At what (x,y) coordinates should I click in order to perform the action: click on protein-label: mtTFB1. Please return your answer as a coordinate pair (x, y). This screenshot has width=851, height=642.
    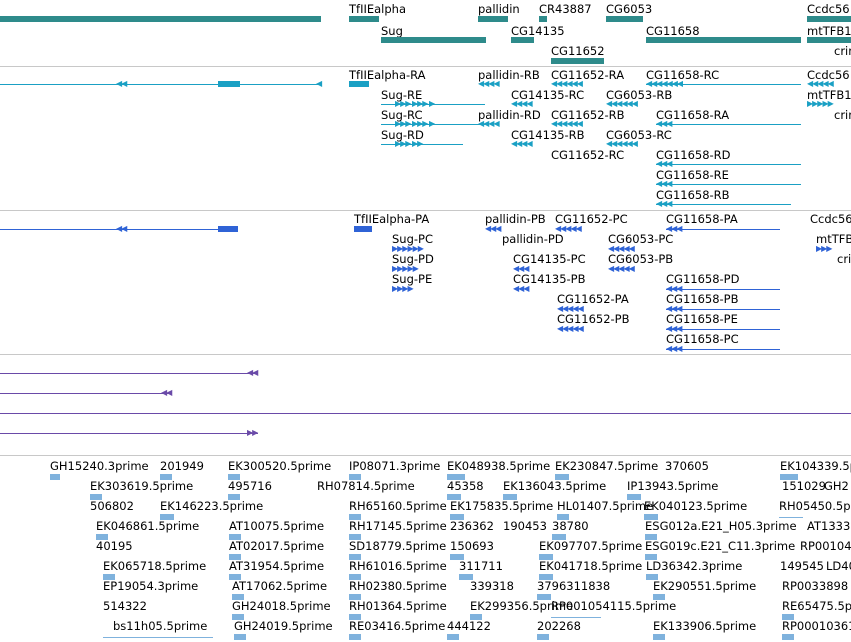
    Looking at the image, I should click on (833, 239).